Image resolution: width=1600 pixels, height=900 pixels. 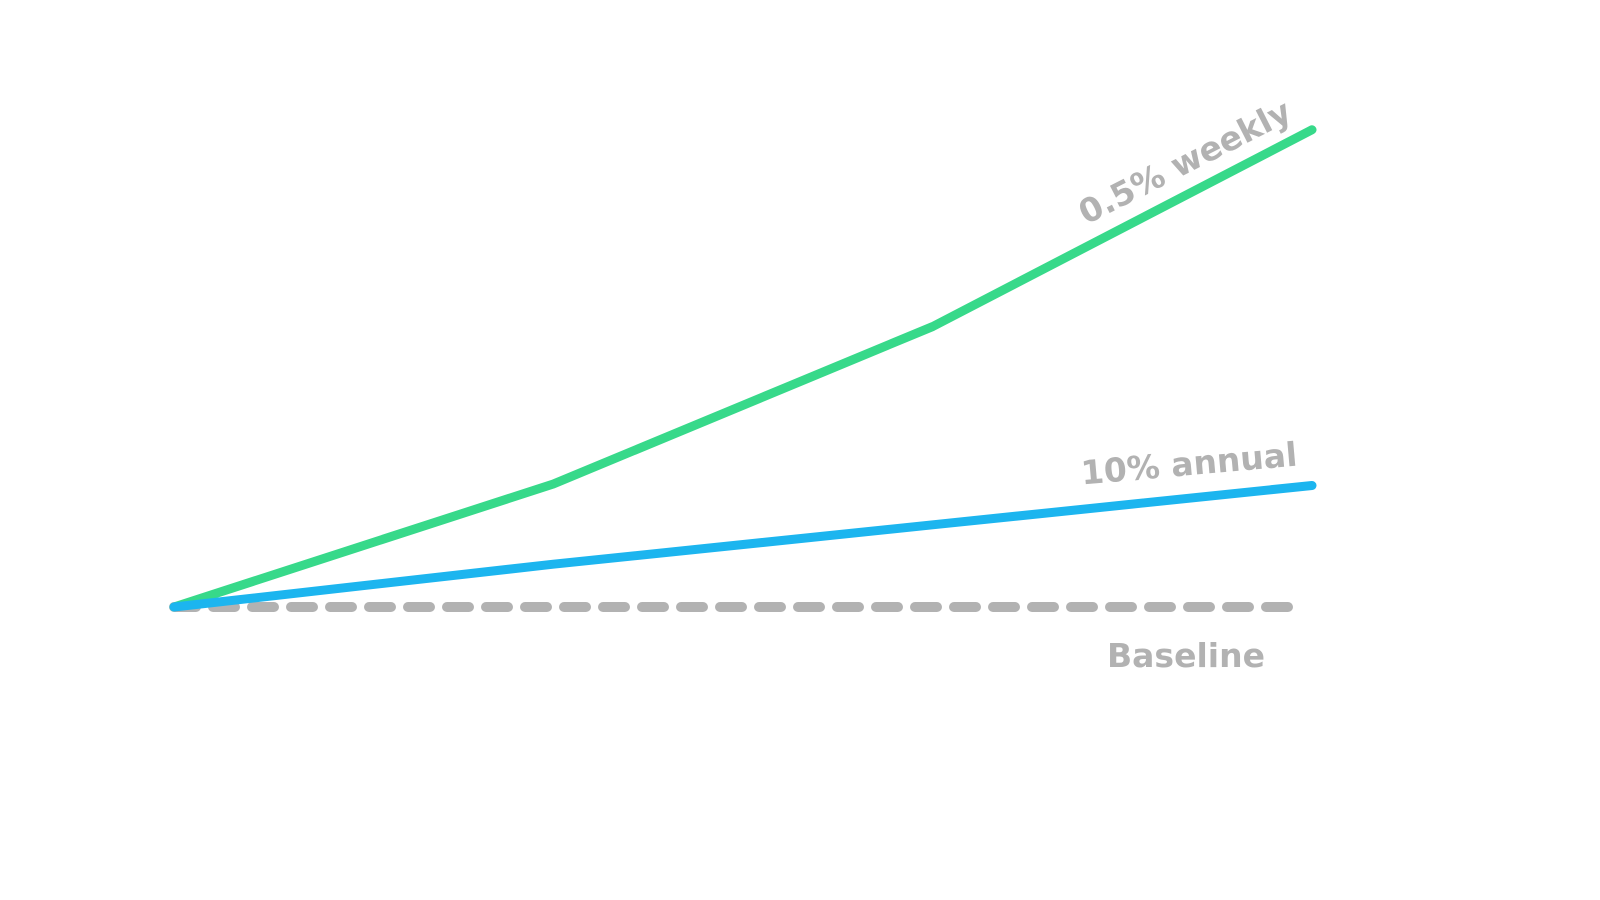 I want to click on series-line-annual, so click(x=743, y=546).